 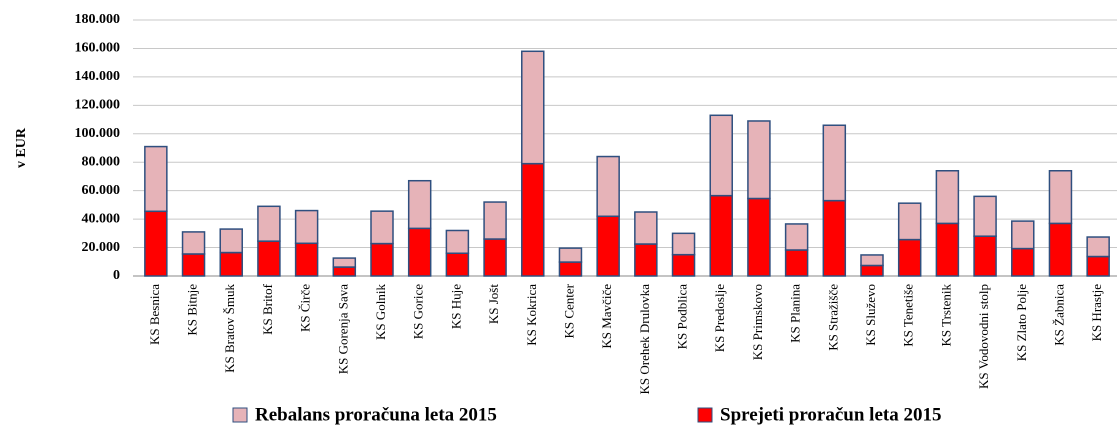 What do you see at coordinates (945, 315) in the screenshot?
I see `x-tick-label: KS Trstenik` at bounding box center [945, 315].